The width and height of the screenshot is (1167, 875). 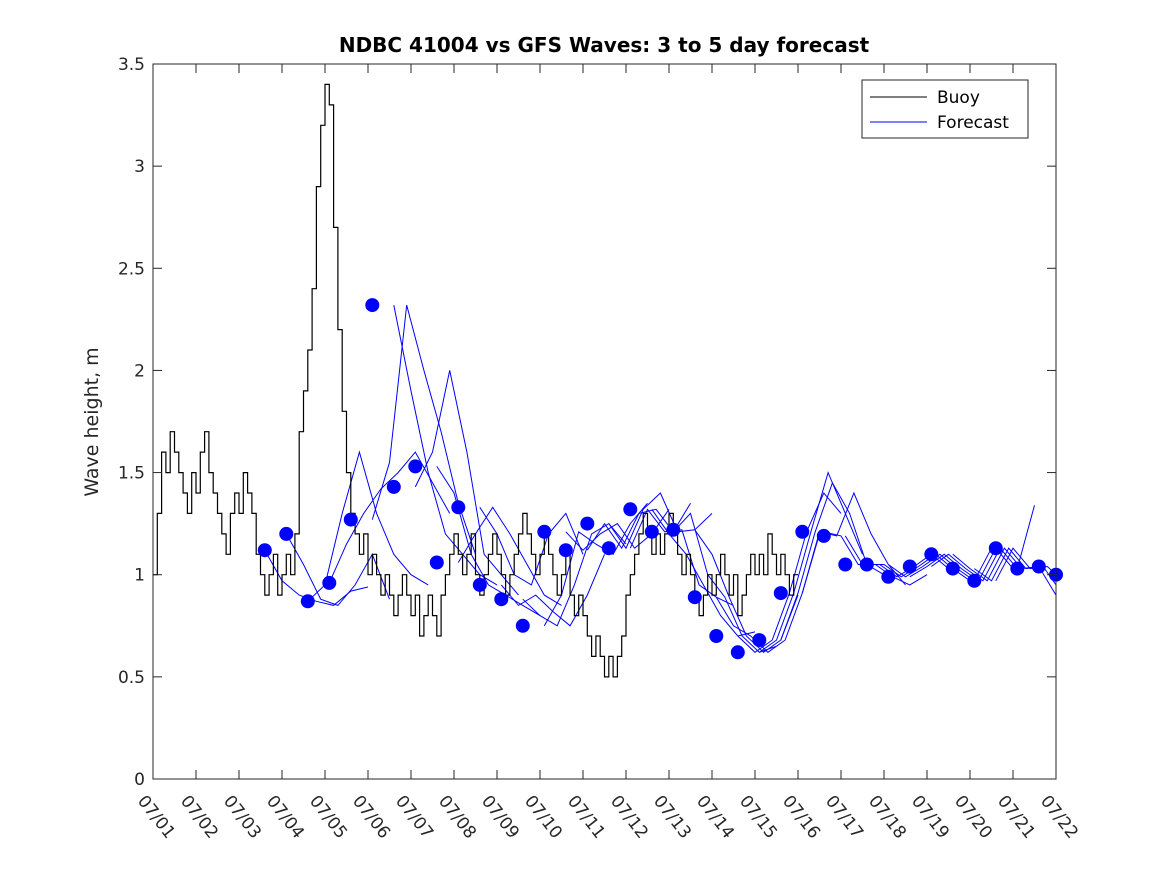 What do you see at coordinates (758, 817) in the screenshot?
I see `x-tick-label-14: 07/15` at bounding box center [758, 817].